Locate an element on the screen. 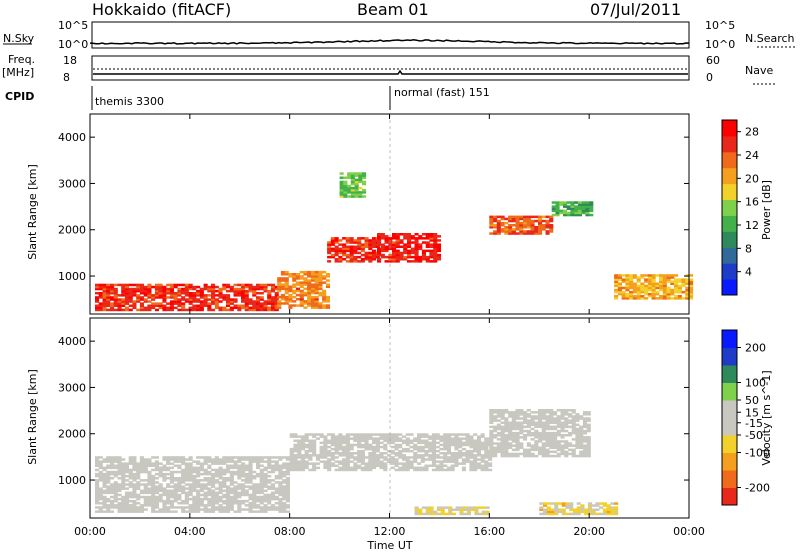  power-cbar-swatch is located at coordinates (729, 176).